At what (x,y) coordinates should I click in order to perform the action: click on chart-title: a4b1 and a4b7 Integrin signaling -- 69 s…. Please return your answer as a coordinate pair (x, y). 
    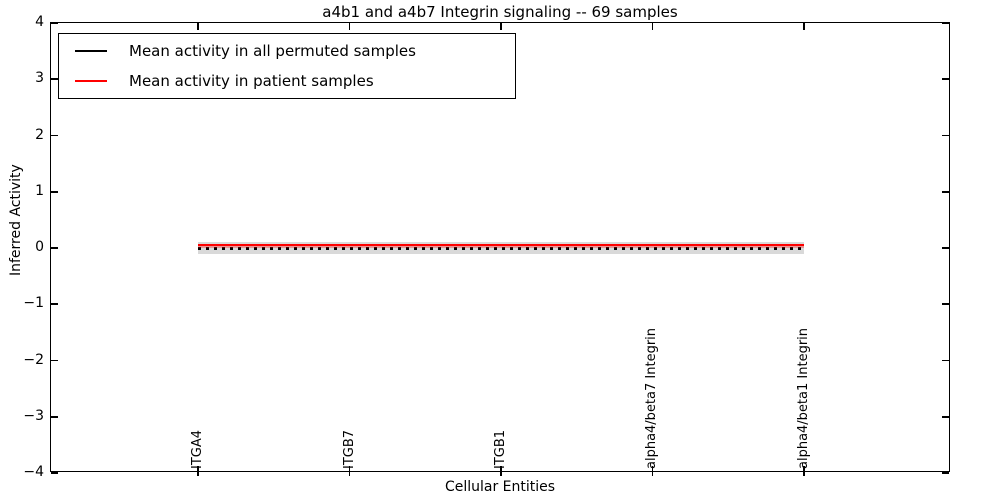
    Looking at the image, I should click on (500, 12).